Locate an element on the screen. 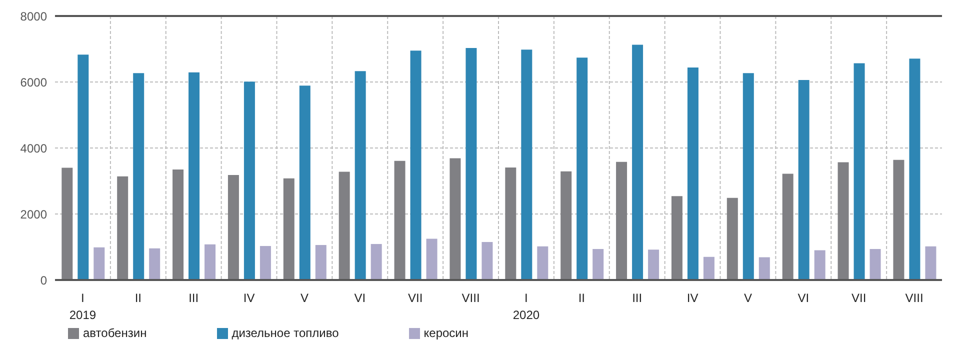  y-tick-label: 6000 is located at coordinates (34, 82).